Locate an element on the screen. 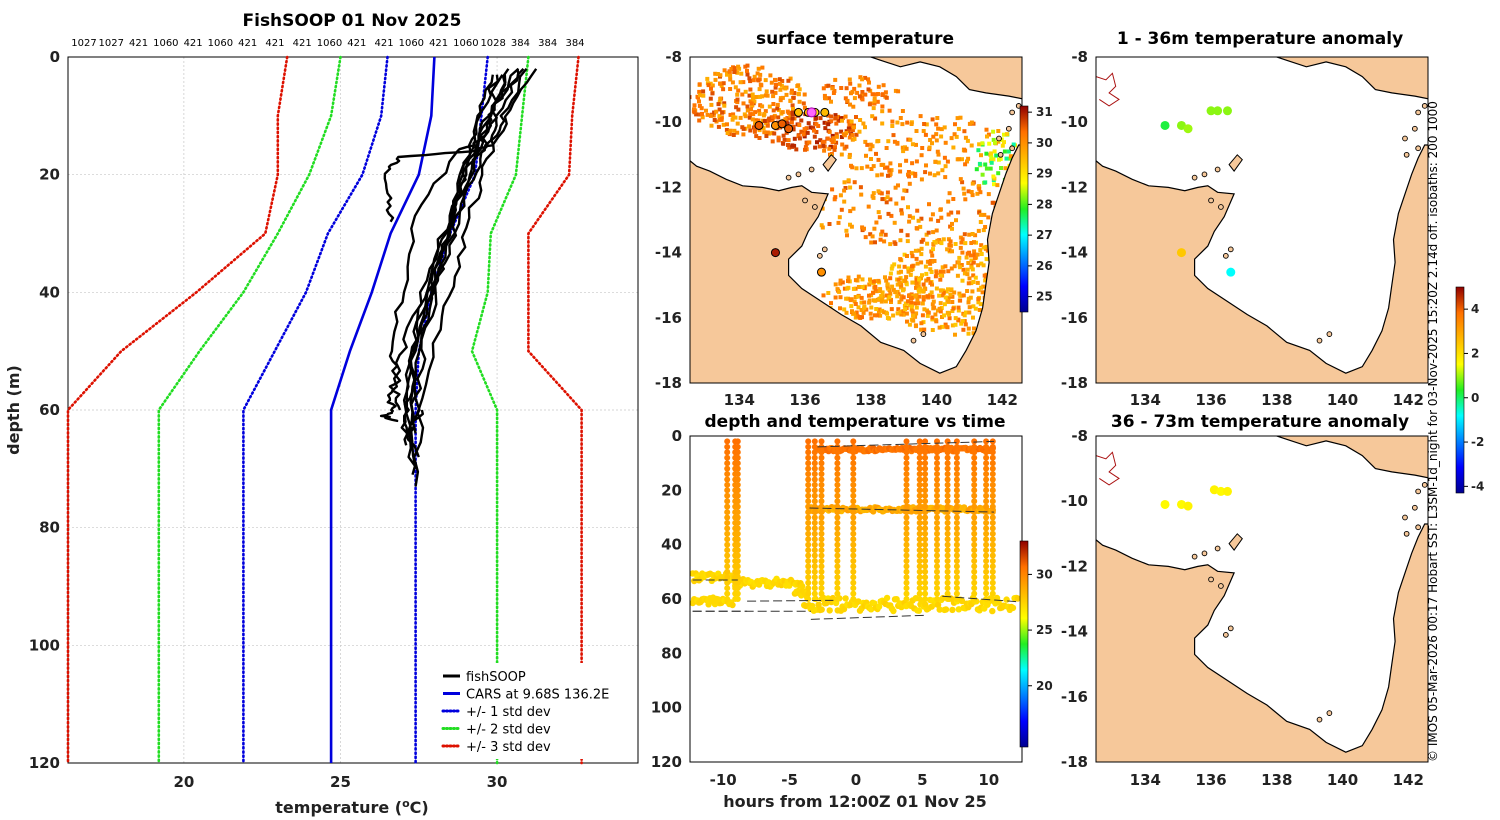 The height and width of the screenshot is (820, 1500). anom2-land is located at coordinates (1262, 599).